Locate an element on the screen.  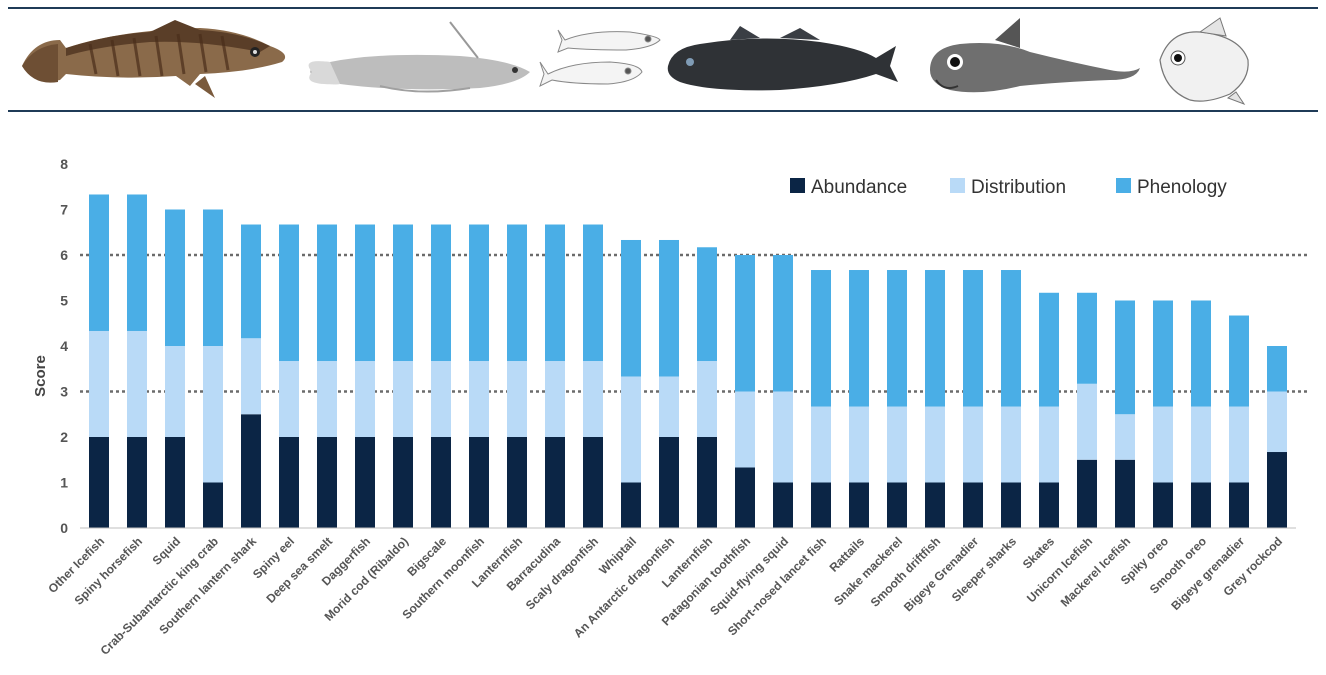
y-tick-label: 6 is located at coordinates (64, 255).